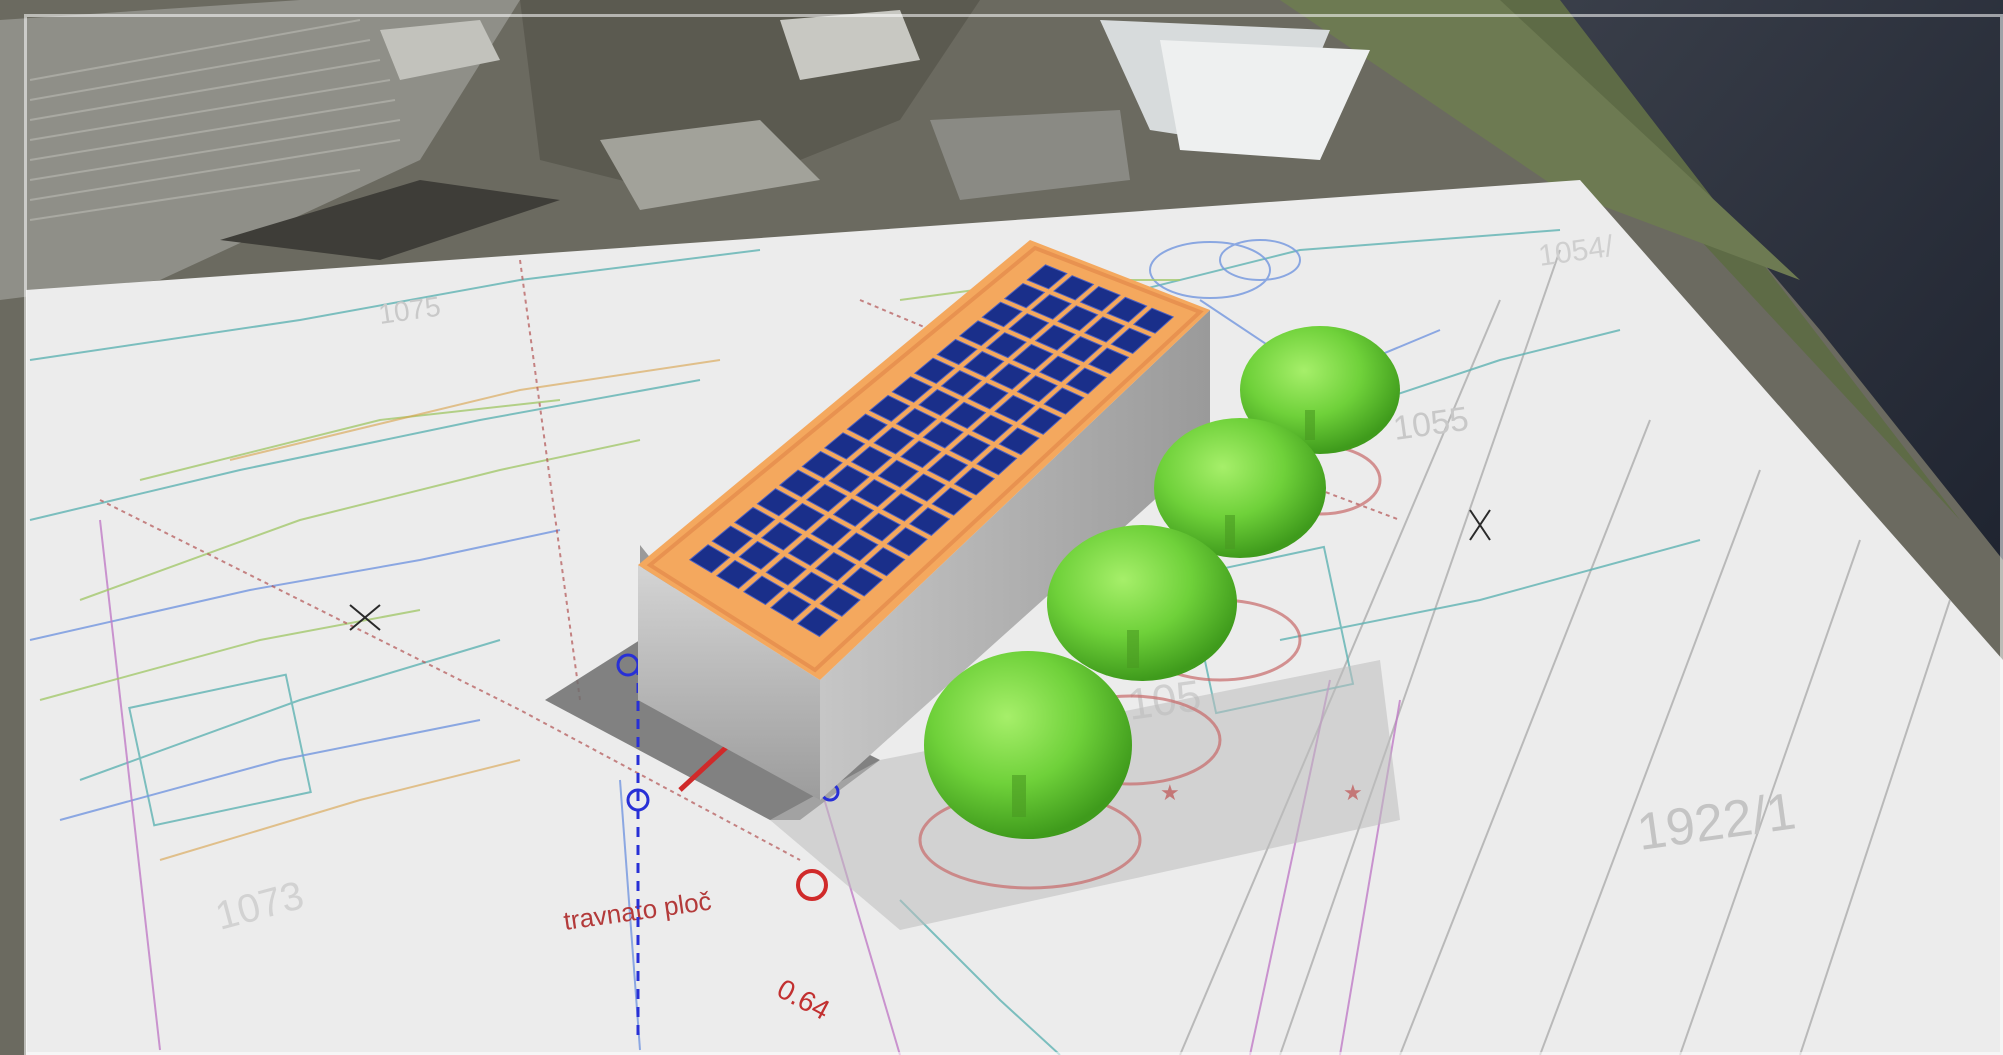 This screenshot has width=2003, height=1055. I want to click on building-wall-side, so click(1015, 555).